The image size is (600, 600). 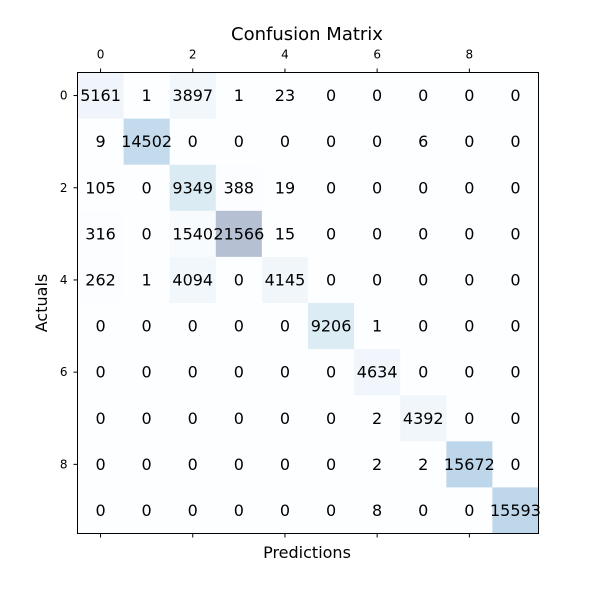 I want to click on cell-value-label: 2, so click(x=377, y=418).